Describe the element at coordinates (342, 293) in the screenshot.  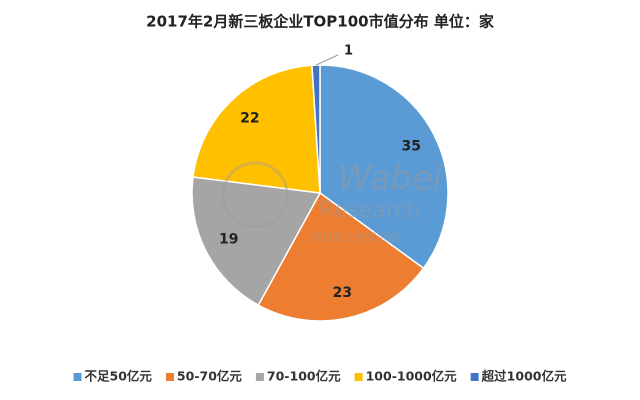
I see `data-label: 23` at that location.